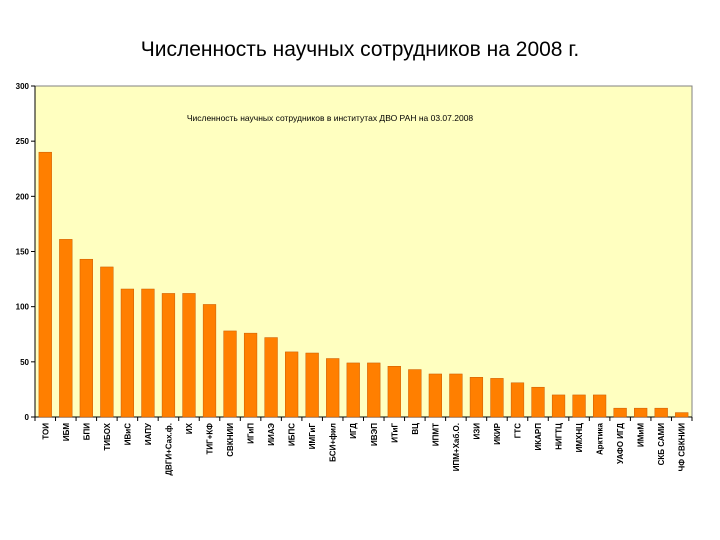  What do you see at coordinates (363, 418) in the screenshot?
I see `x-axis` at bounding box center [363, 418].